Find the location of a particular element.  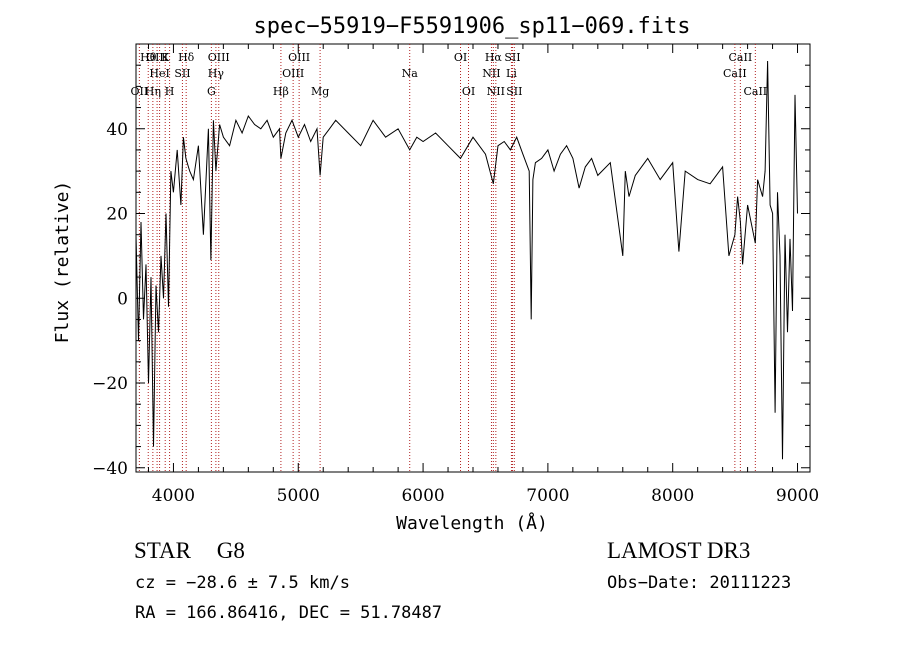

x-tick-label-4: 8000 is located at coordinates (672, 496).